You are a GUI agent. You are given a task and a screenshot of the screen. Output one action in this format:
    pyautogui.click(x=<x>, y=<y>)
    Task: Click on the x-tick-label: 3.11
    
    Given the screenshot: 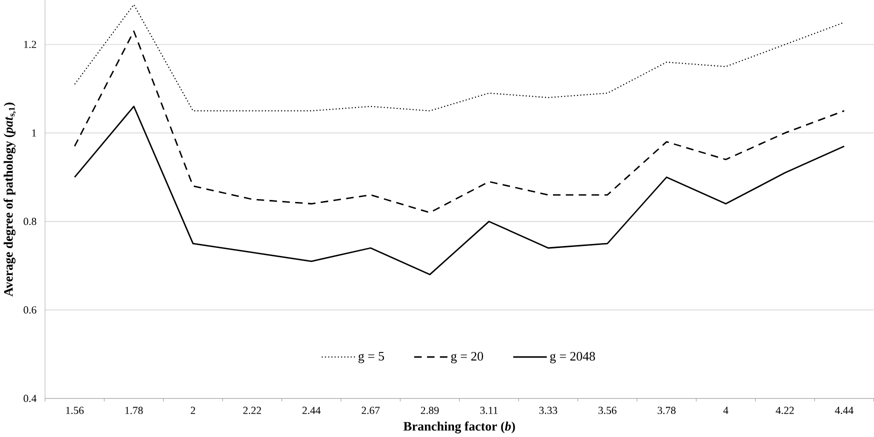 What is the action you would take?
    pyautogui.click(x=489, y=410)
    